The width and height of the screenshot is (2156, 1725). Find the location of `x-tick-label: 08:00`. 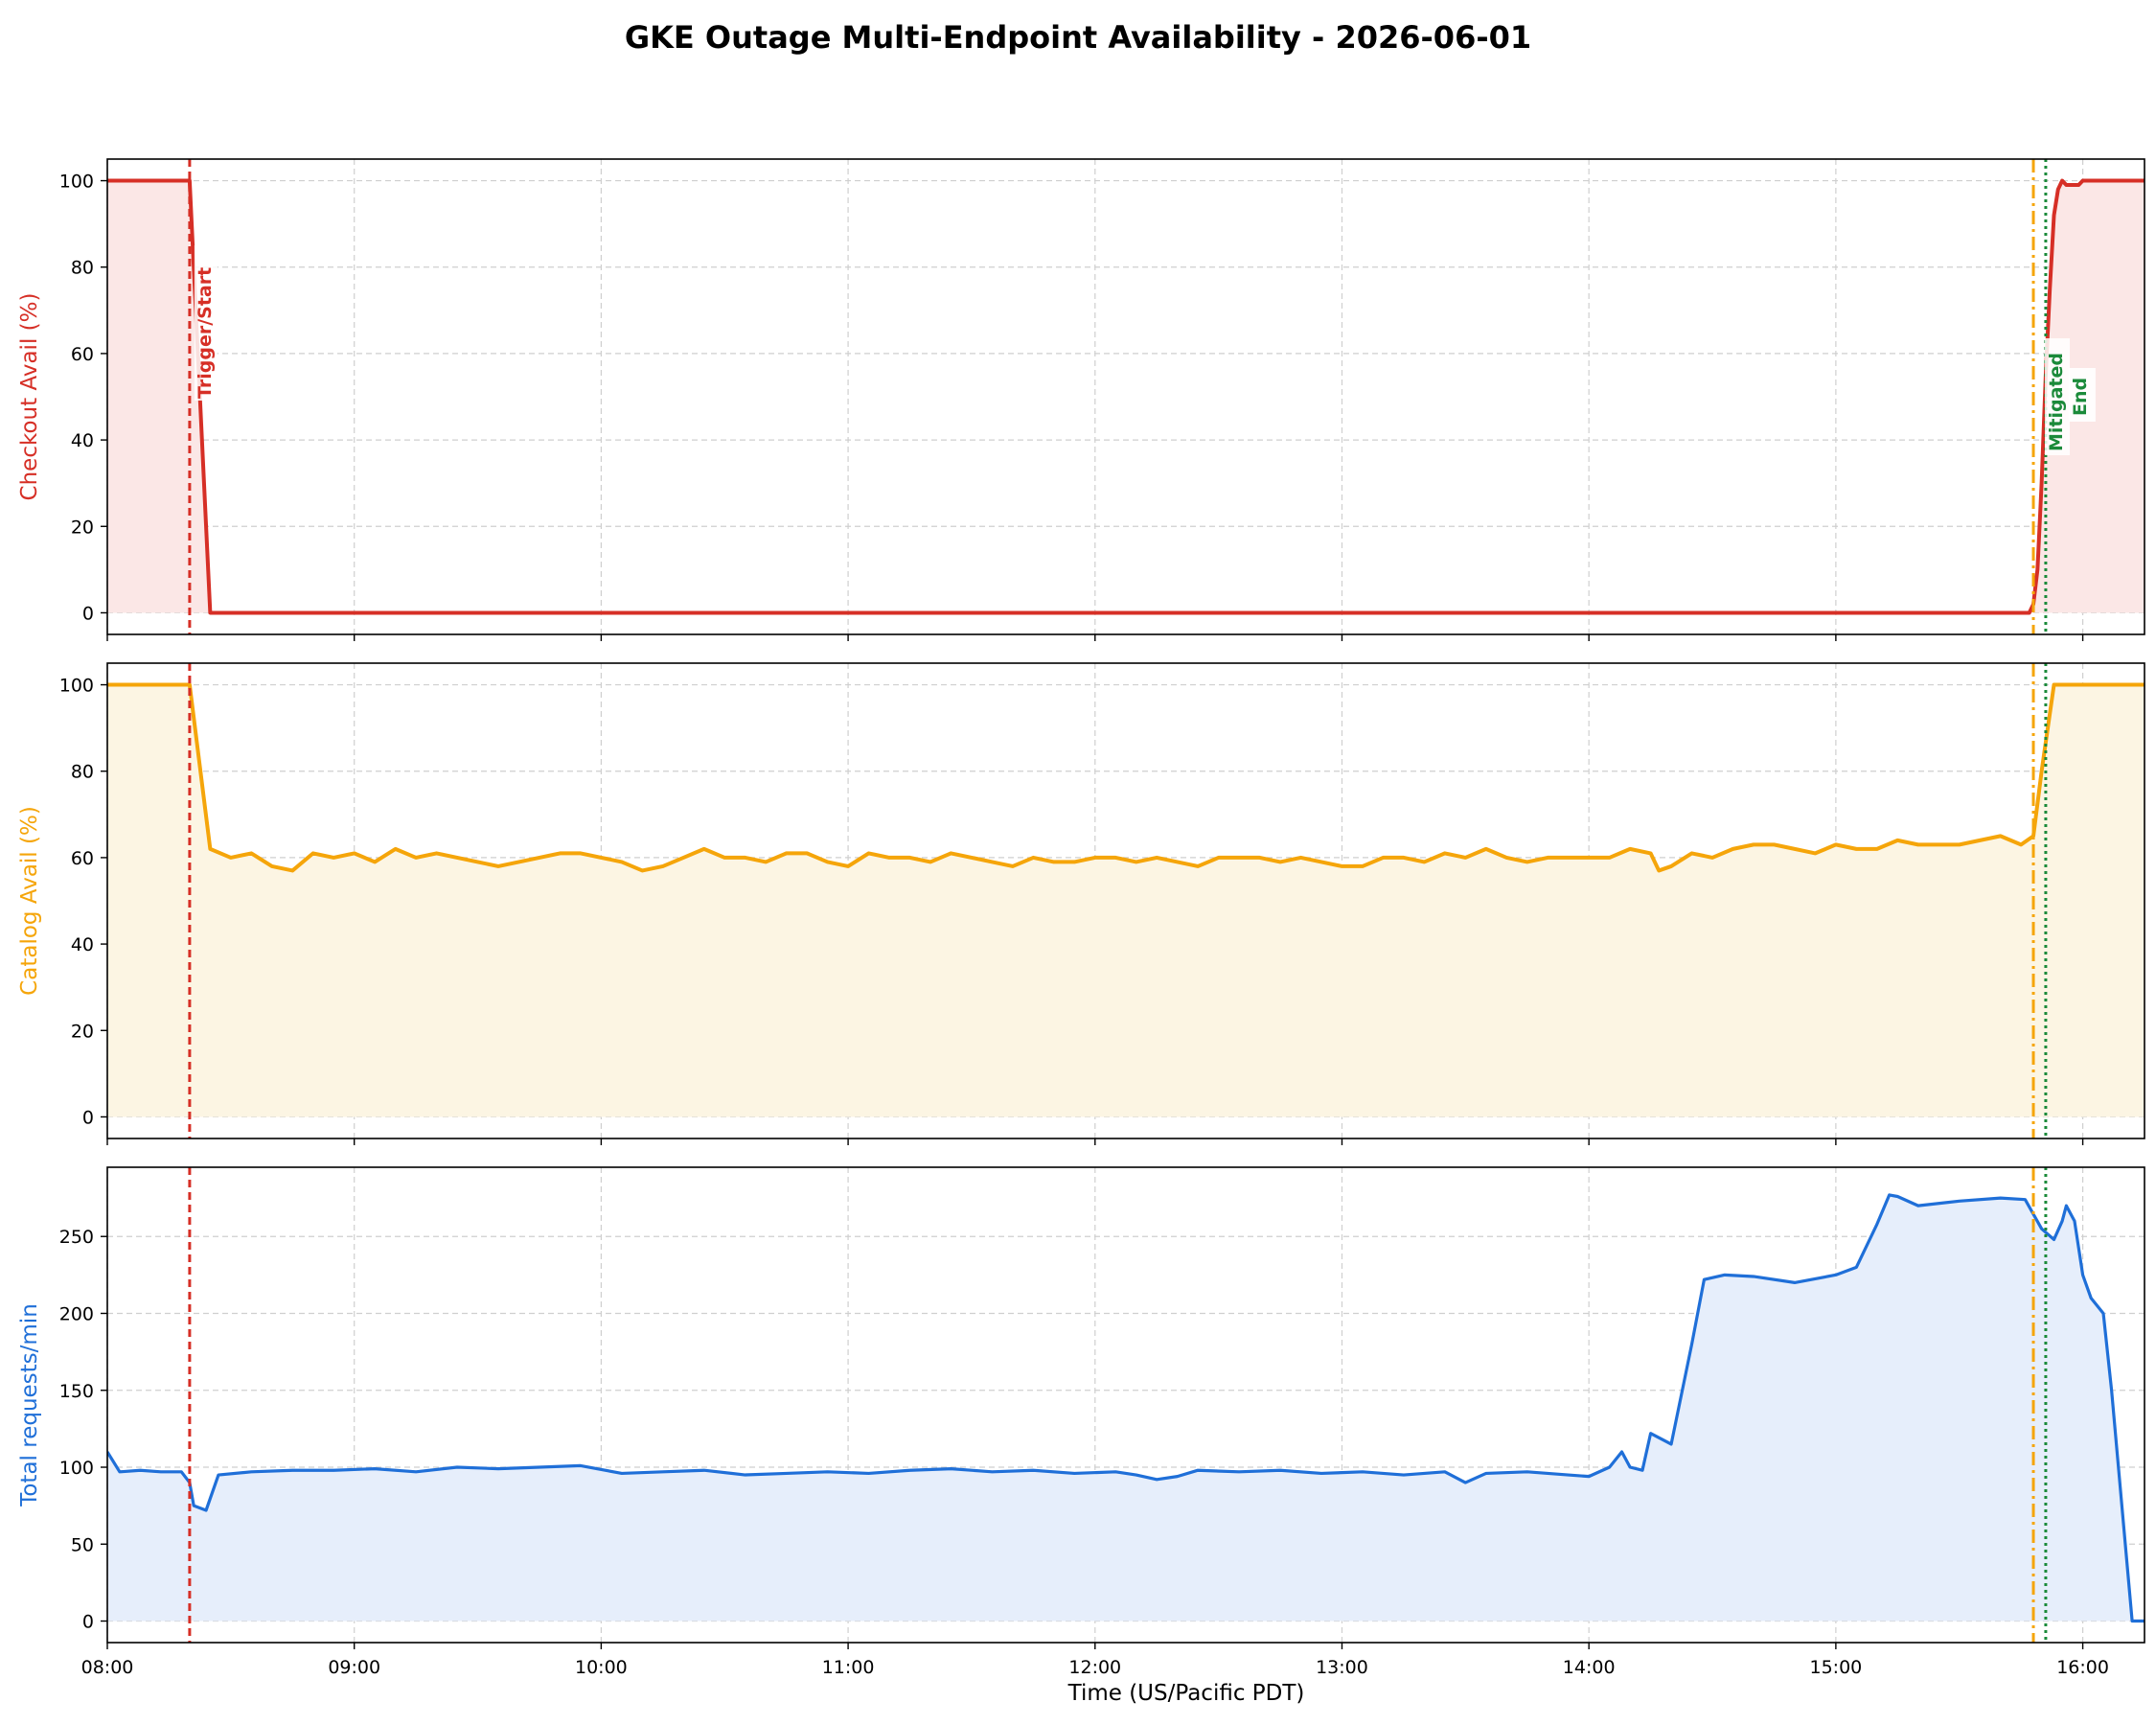

x-tick-label: 08:00 is located at coordinates (107, 1667).